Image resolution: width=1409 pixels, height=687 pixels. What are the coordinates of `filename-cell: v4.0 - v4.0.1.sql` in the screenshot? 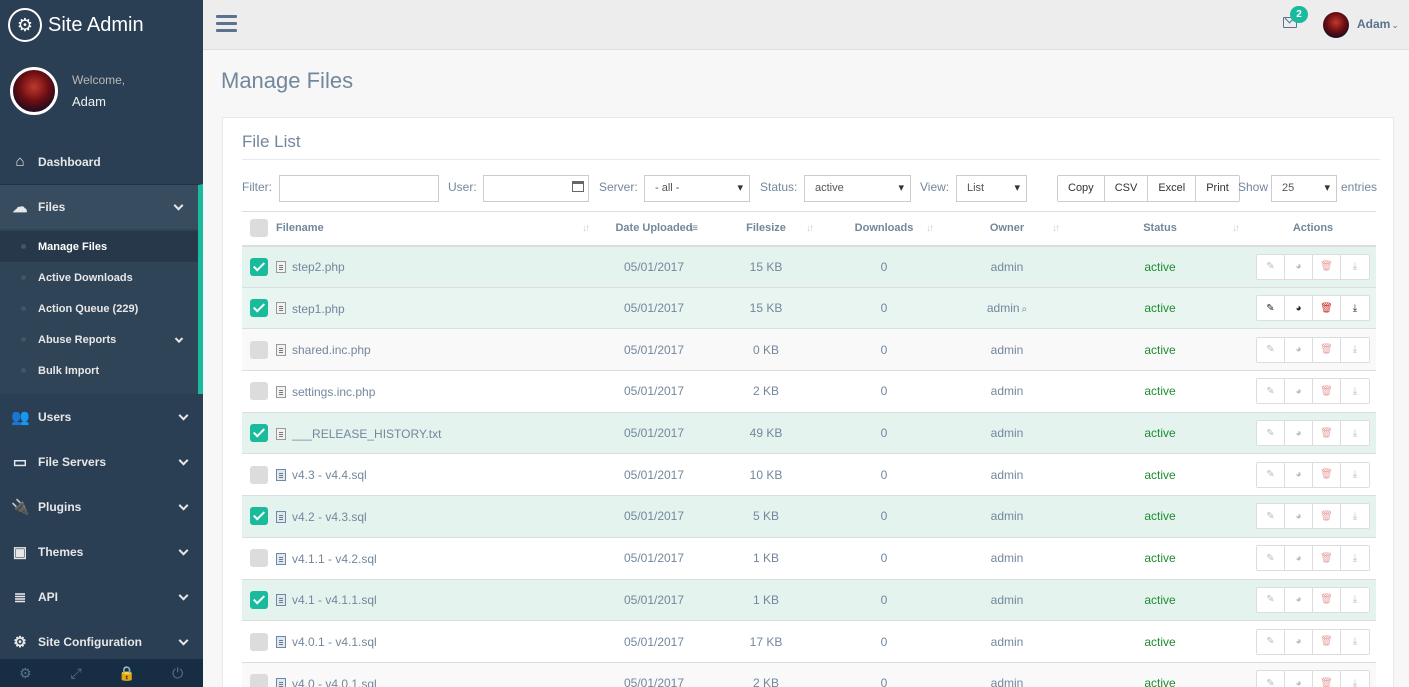 It's located at (438, 674).